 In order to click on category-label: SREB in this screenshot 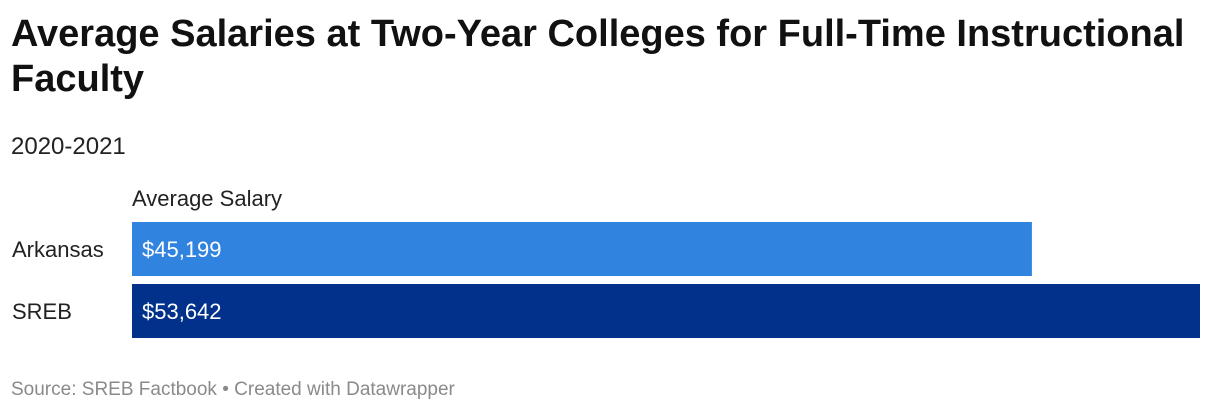, I will do `click(42, 311)`.